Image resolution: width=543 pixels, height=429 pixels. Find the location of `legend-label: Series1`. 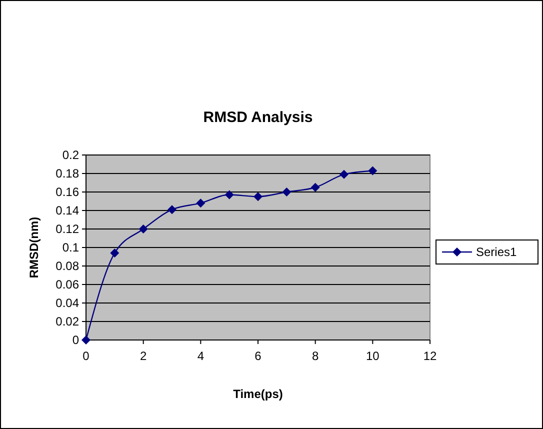

legend-label: Series1 is located at coordinates (497, 252).